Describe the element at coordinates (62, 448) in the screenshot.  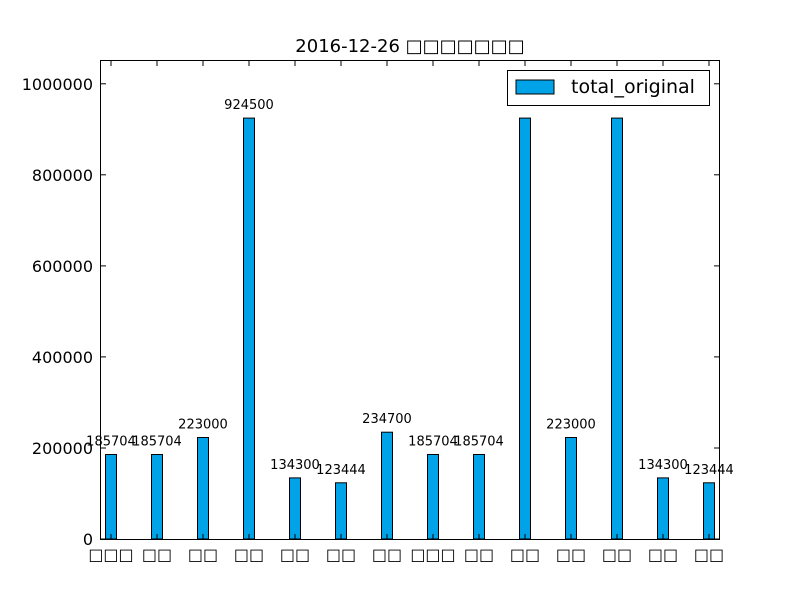
I see `y-tick-label: 200000` at that location.